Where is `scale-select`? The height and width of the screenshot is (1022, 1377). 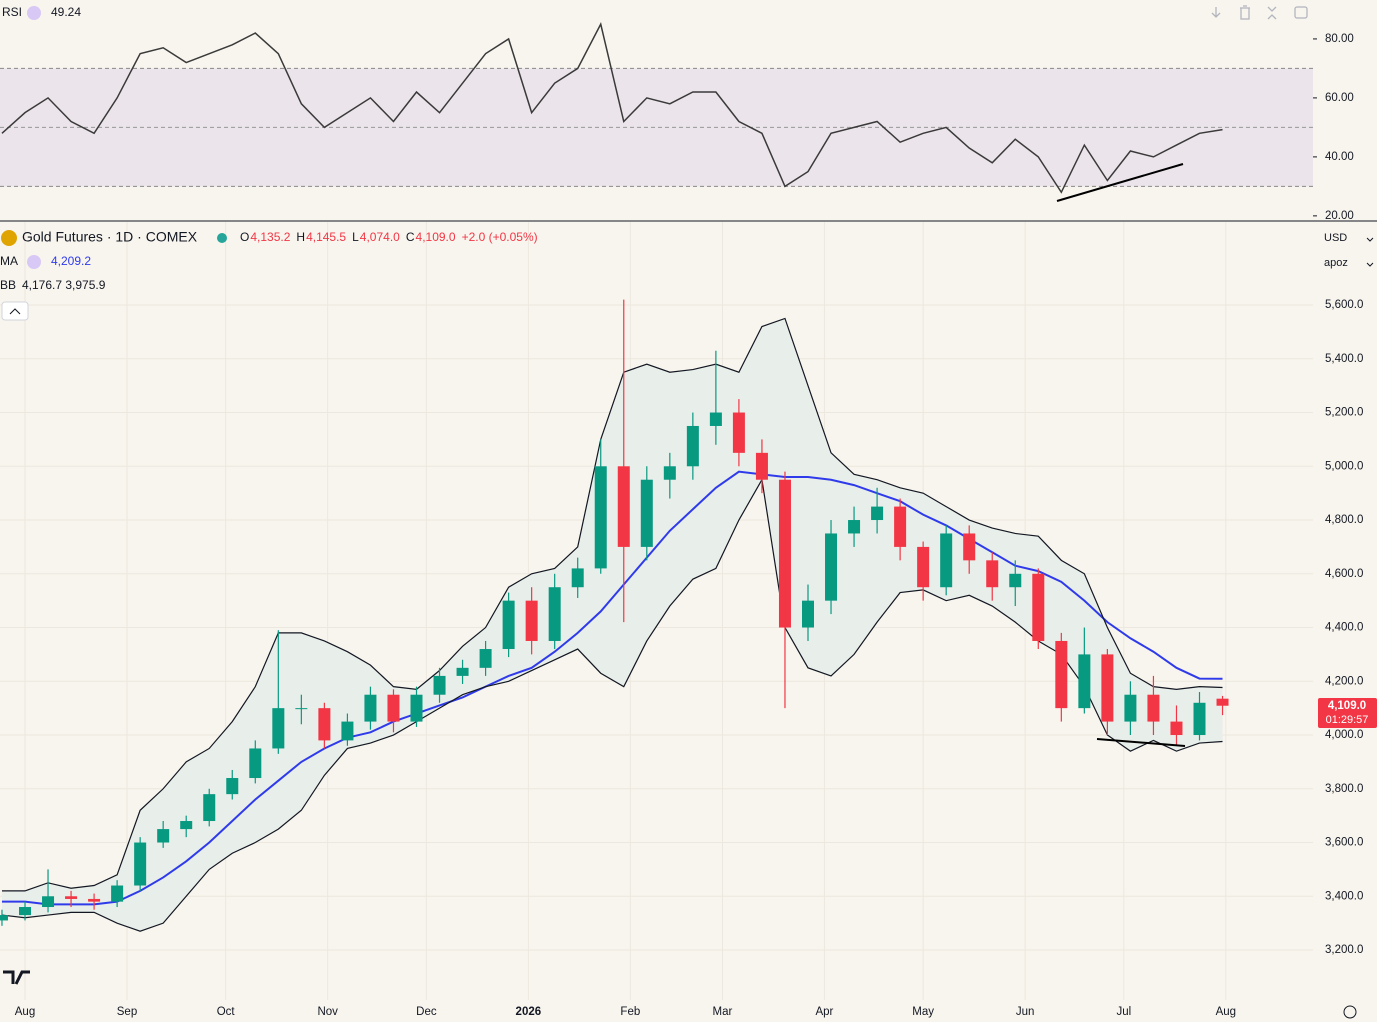 scale-select is located at coordinates (1347, 263).